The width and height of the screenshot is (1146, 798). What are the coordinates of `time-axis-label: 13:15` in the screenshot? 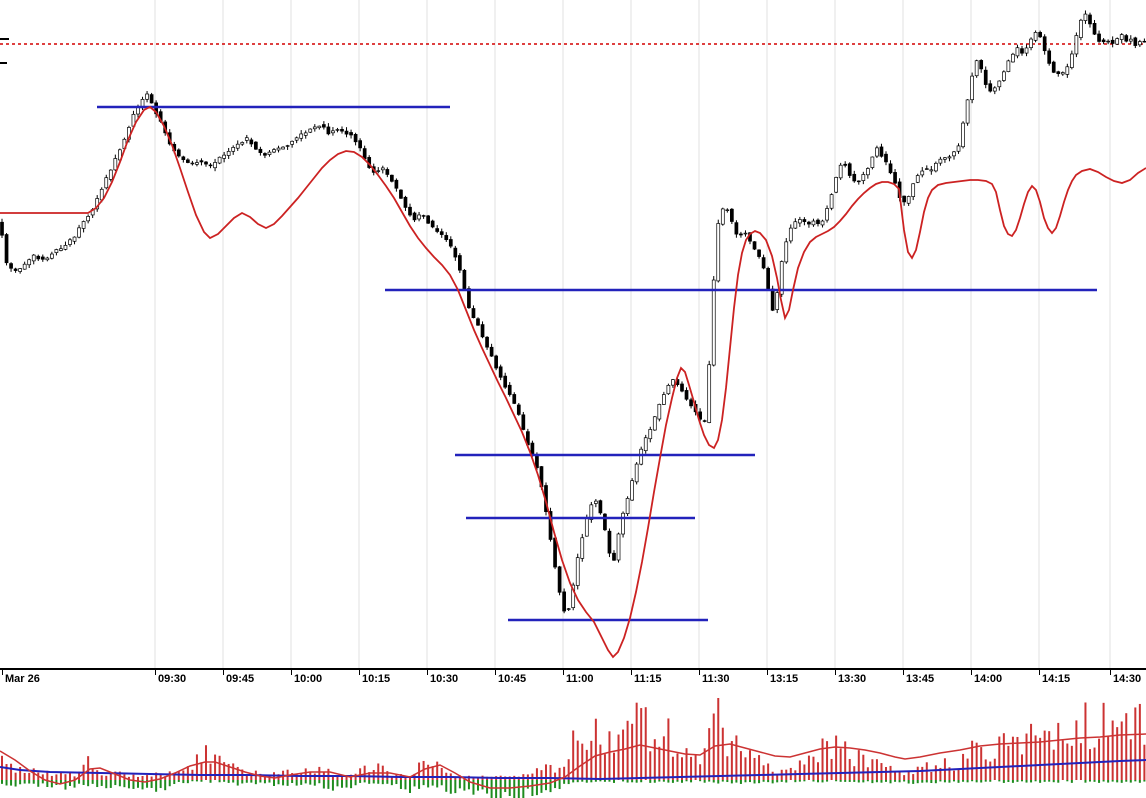 It's located at (784, 679).